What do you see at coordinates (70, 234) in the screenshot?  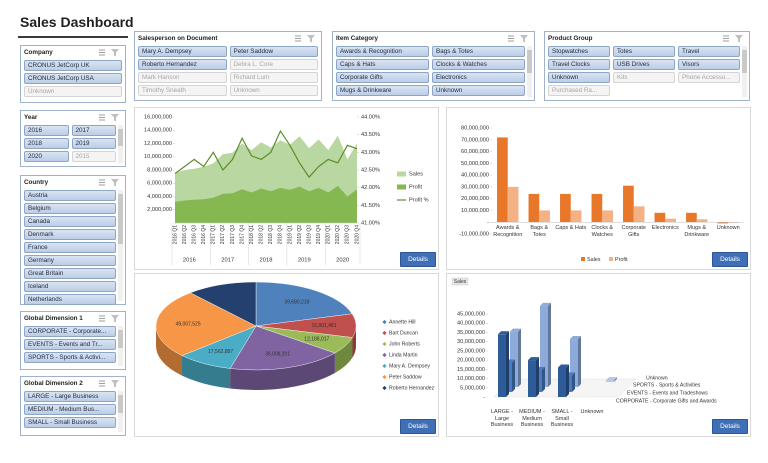 I see `slicer-item: Denmark` at bounding box center [70, 234].